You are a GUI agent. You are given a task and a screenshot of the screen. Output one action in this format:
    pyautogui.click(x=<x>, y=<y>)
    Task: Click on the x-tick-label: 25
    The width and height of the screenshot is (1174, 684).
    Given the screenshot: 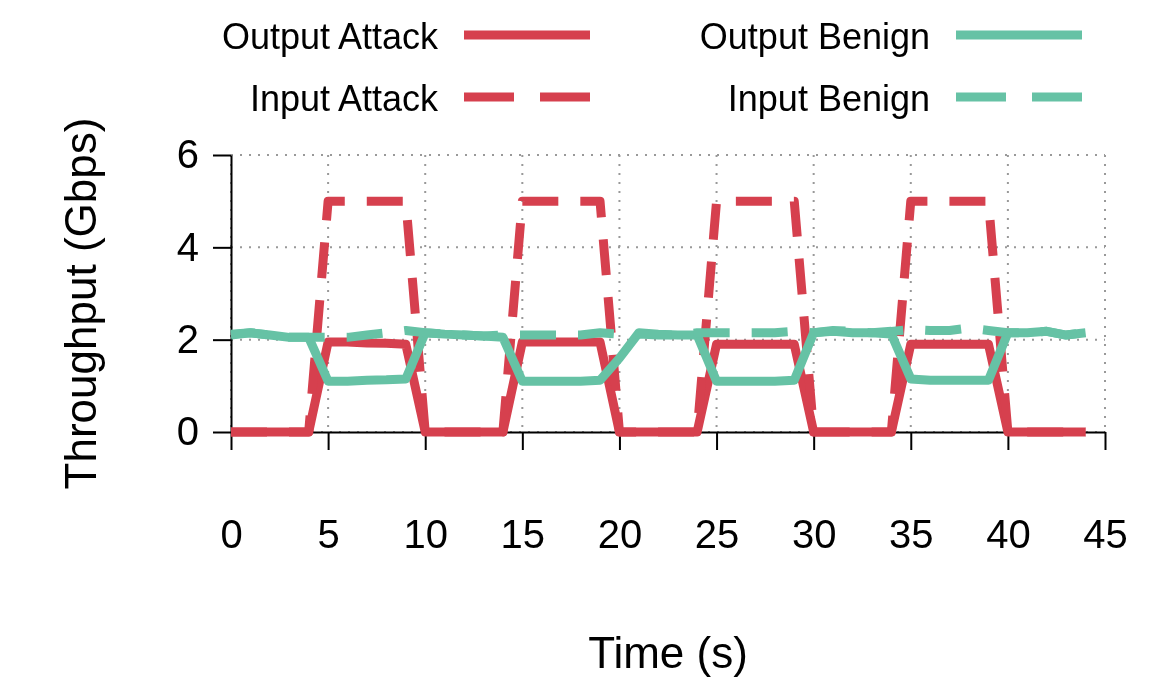 What is the action you would take?
    pyautogui.click(x=717, y=534)
    